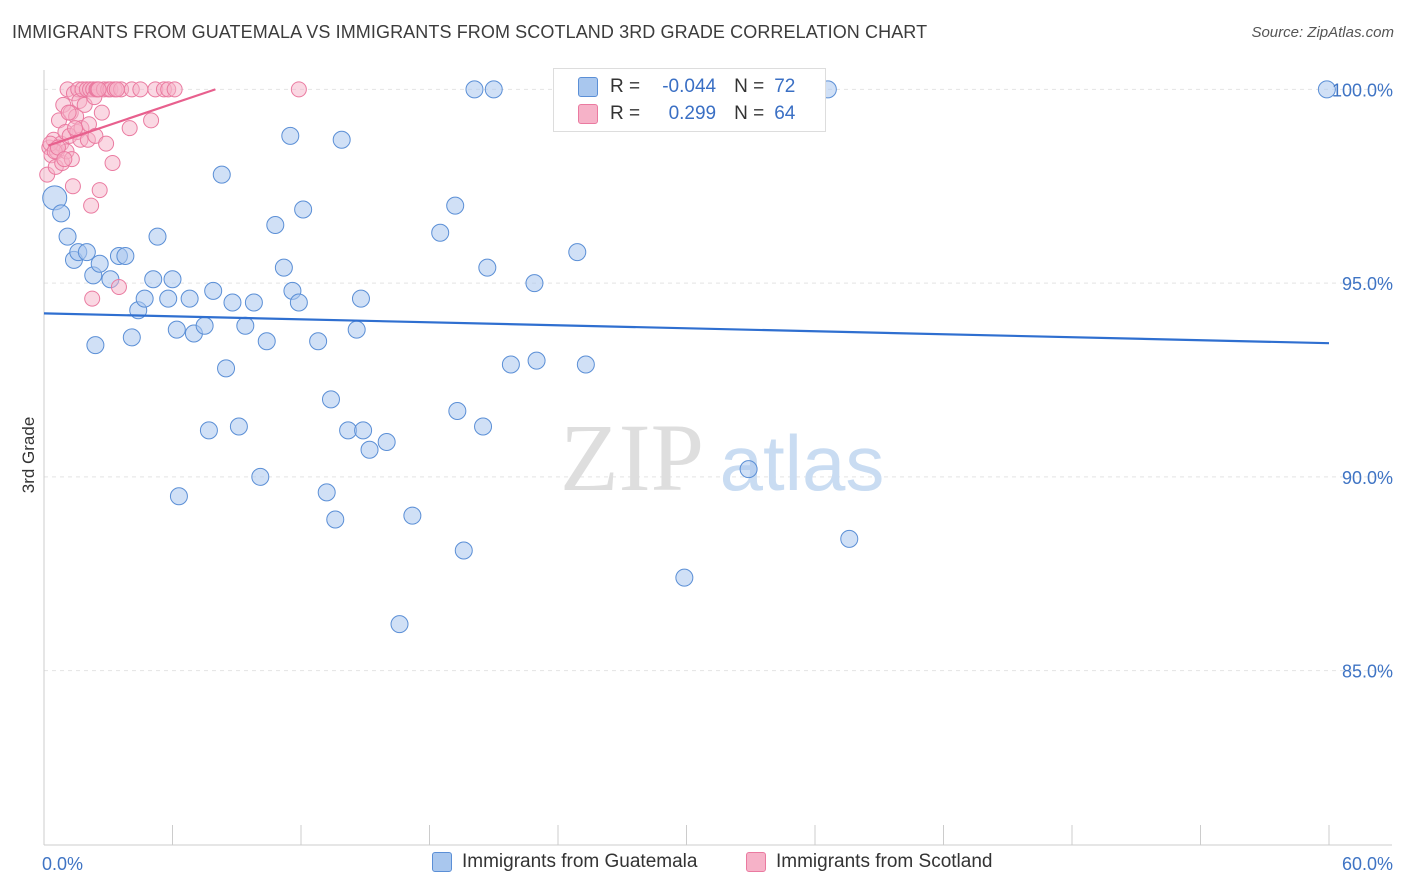 This screenshot has width=1406, height=892. I want to click on legend-item-scotland: Immigrants from Scotland, so click(869, 862).